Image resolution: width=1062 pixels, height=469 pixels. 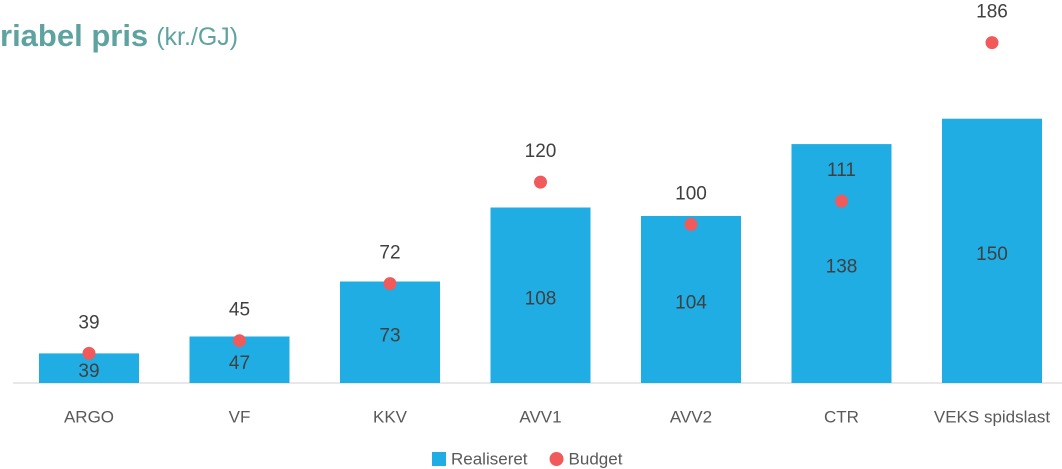 I want to click on x-tick-label: VEKS spidslast, so click(x=992, y=416).